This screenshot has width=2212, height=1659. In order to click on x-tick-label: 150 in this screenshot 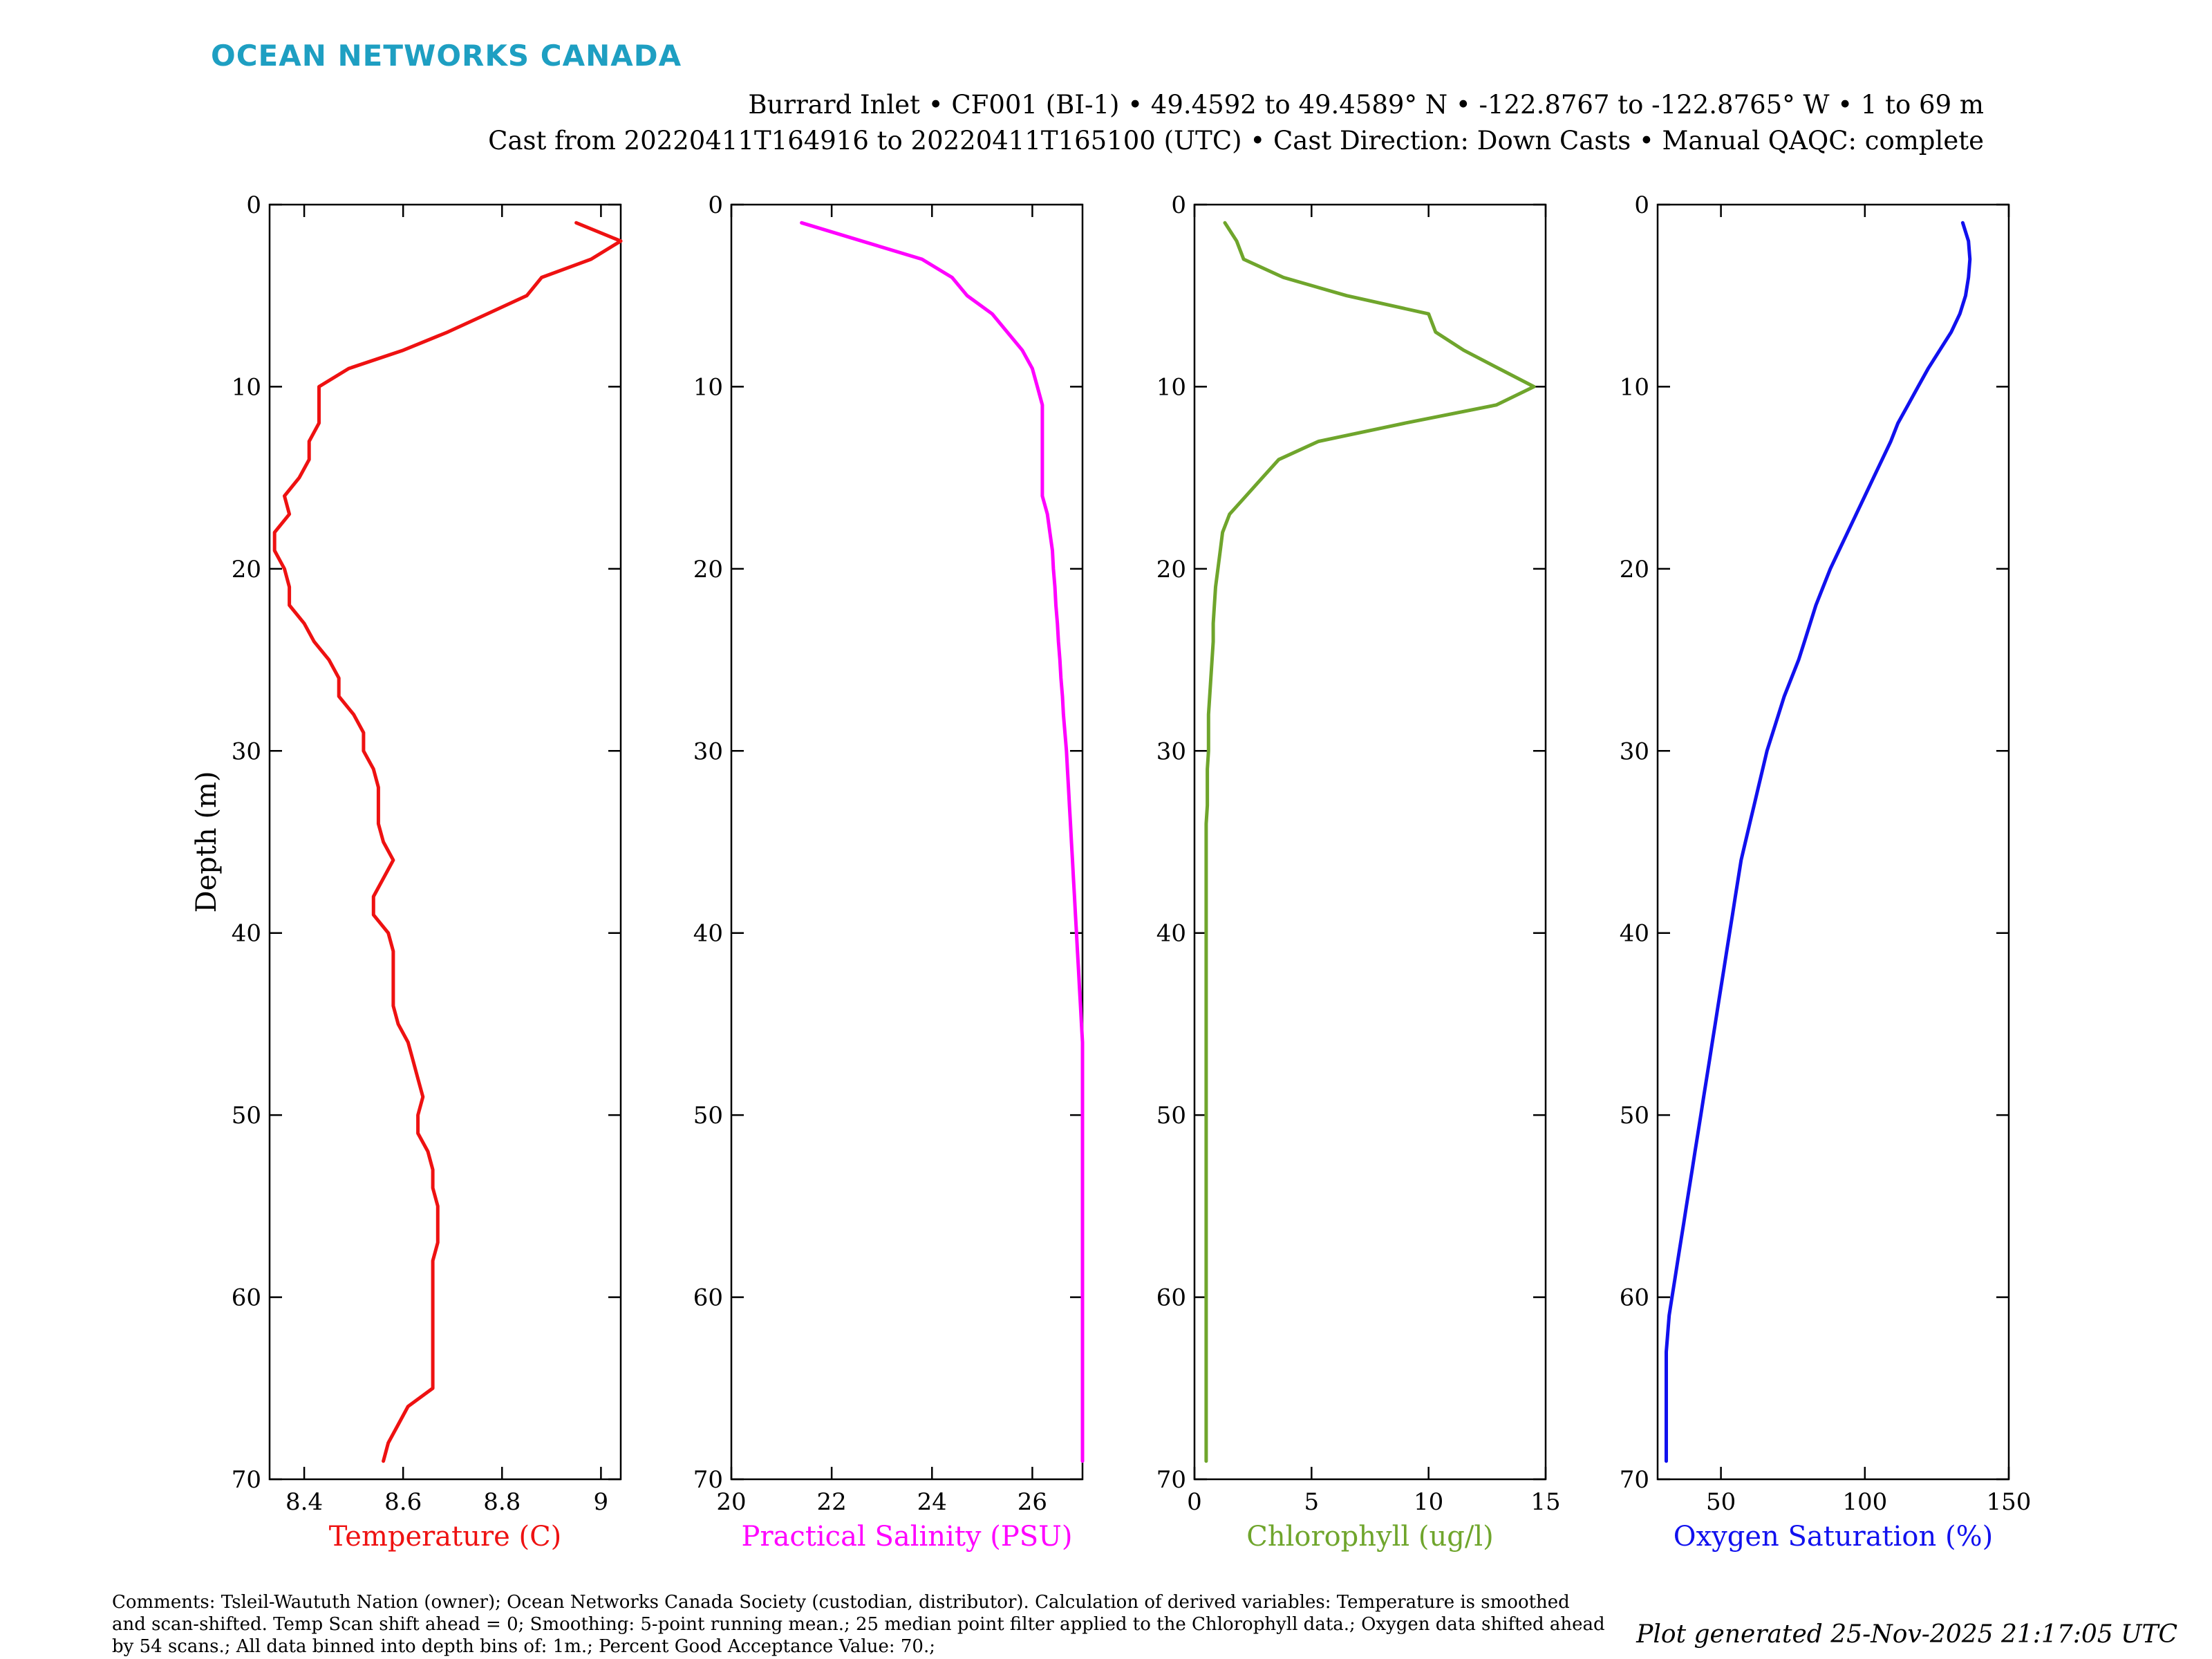, I will do `click(2009, 1502)`.